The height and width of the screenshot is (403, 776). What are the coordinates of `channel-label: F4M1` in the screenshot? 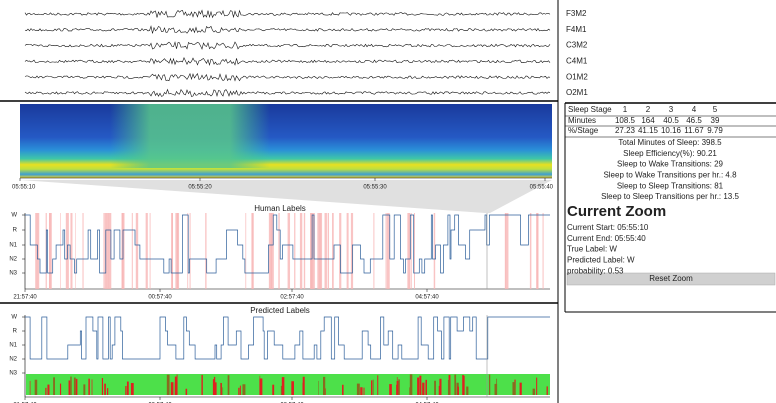 It's located at (576, 29).